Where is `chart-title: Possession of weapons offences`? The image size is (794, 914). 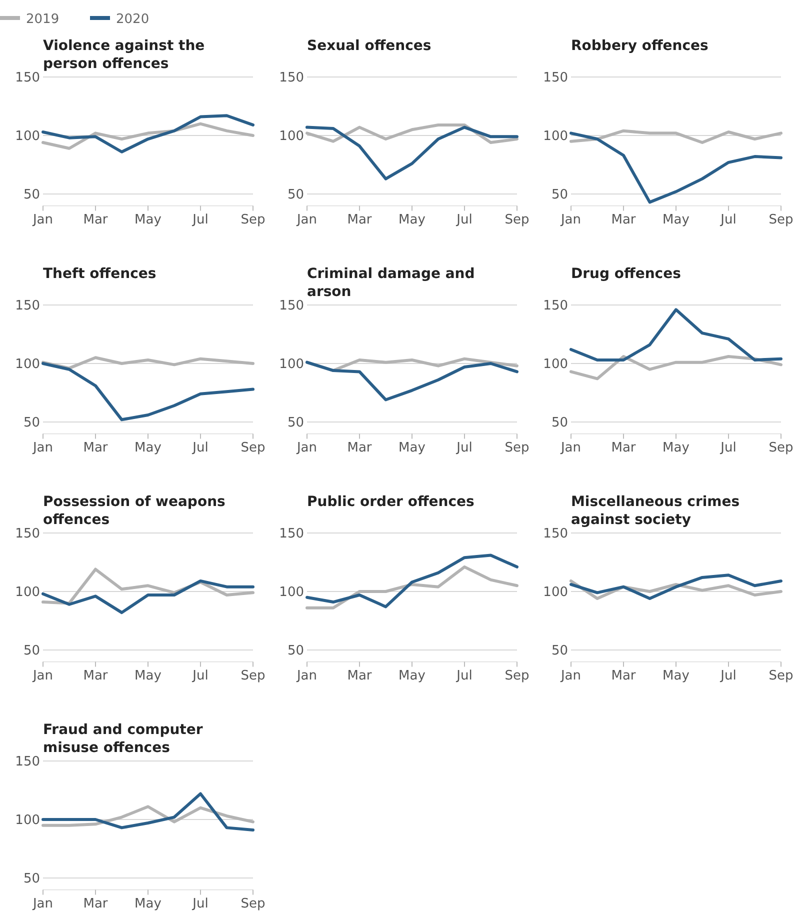 chart-title: Possession of weapons offences is located at coordinates (134, 511).